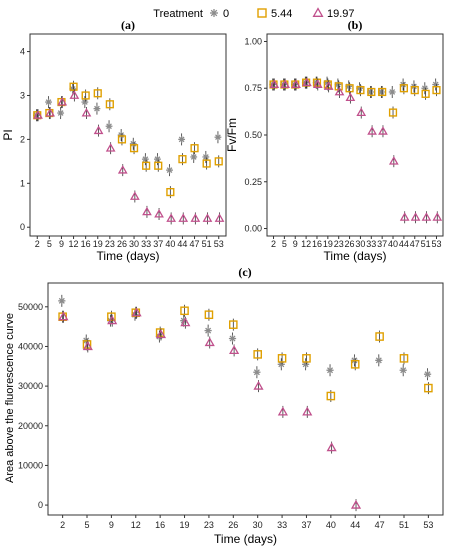  I want to click on x-tick-label: 33, so click(282, 525).